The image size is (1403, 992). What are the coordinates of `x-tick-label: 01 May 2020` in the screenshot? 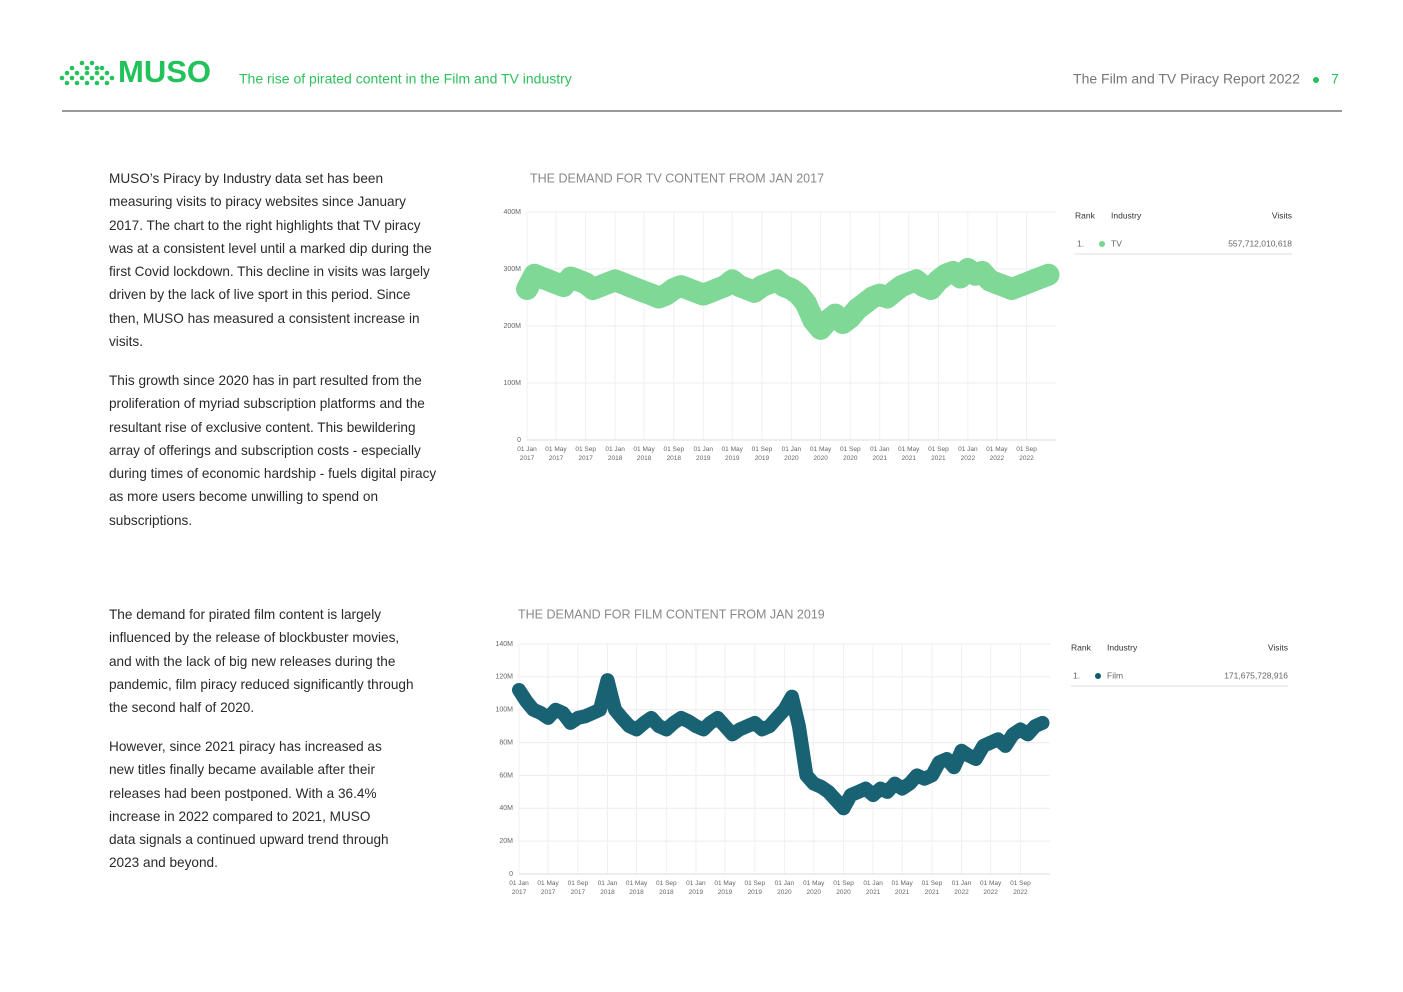 It's located at (821, 454).